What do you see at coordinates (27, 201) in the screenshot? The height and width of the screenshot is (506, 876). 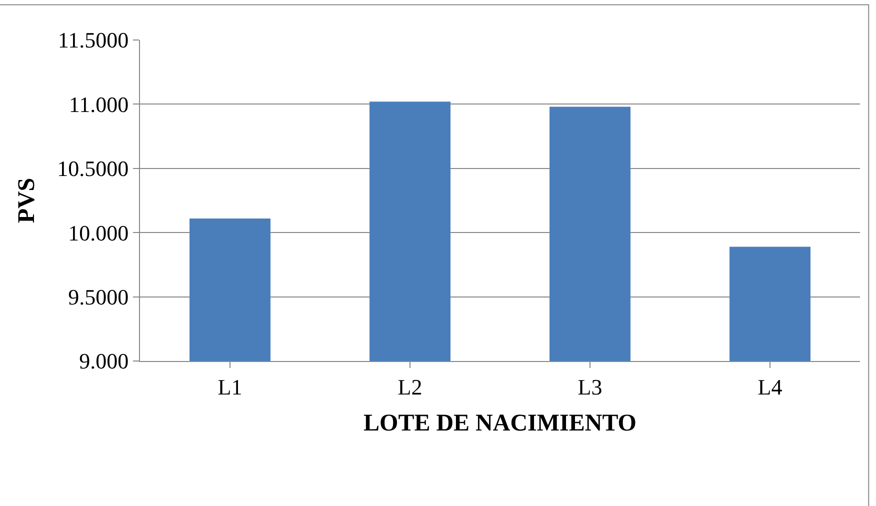 I see `y-axis-title: PVS` at bounding box center [27, 201].